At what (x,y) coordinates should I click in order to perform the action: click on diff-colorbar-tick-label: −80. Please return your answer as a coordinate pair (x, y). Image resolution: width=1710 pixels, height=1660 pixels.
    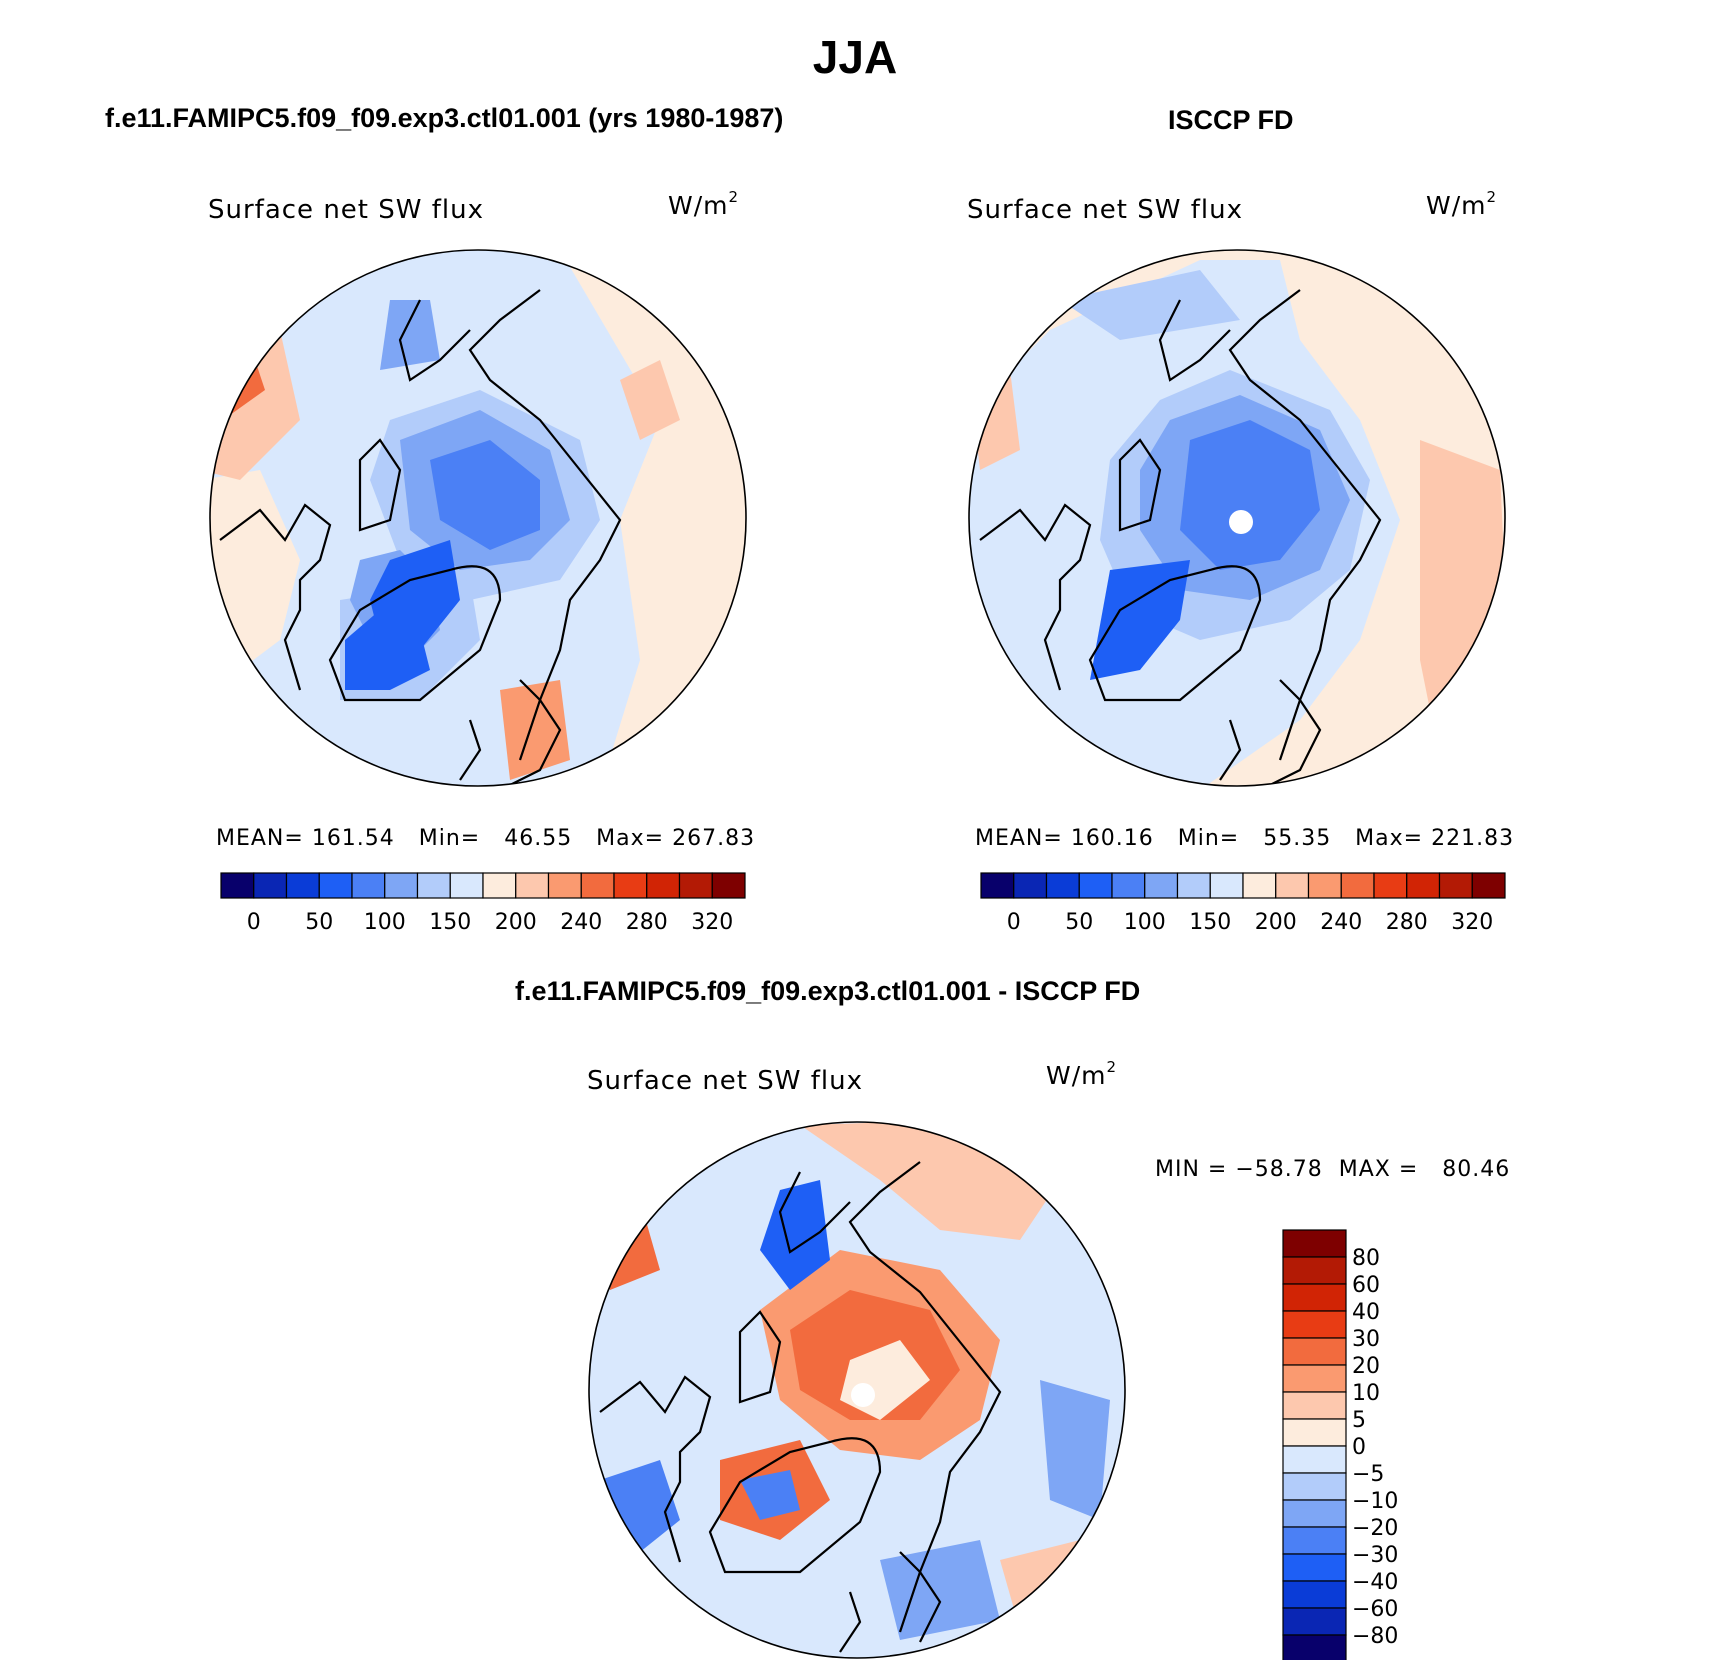
    Looking at the image, I should click on (1375, 1636).